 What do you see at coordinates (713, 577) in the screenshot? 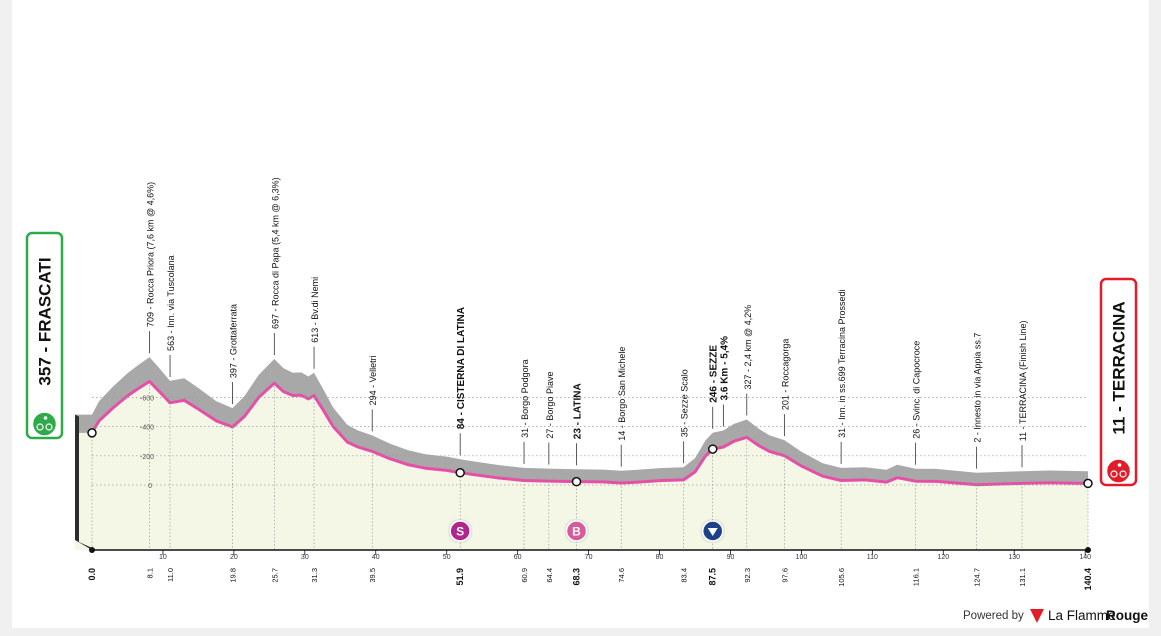
I see `km-label: 87.5` at bounding box center [713, 577].